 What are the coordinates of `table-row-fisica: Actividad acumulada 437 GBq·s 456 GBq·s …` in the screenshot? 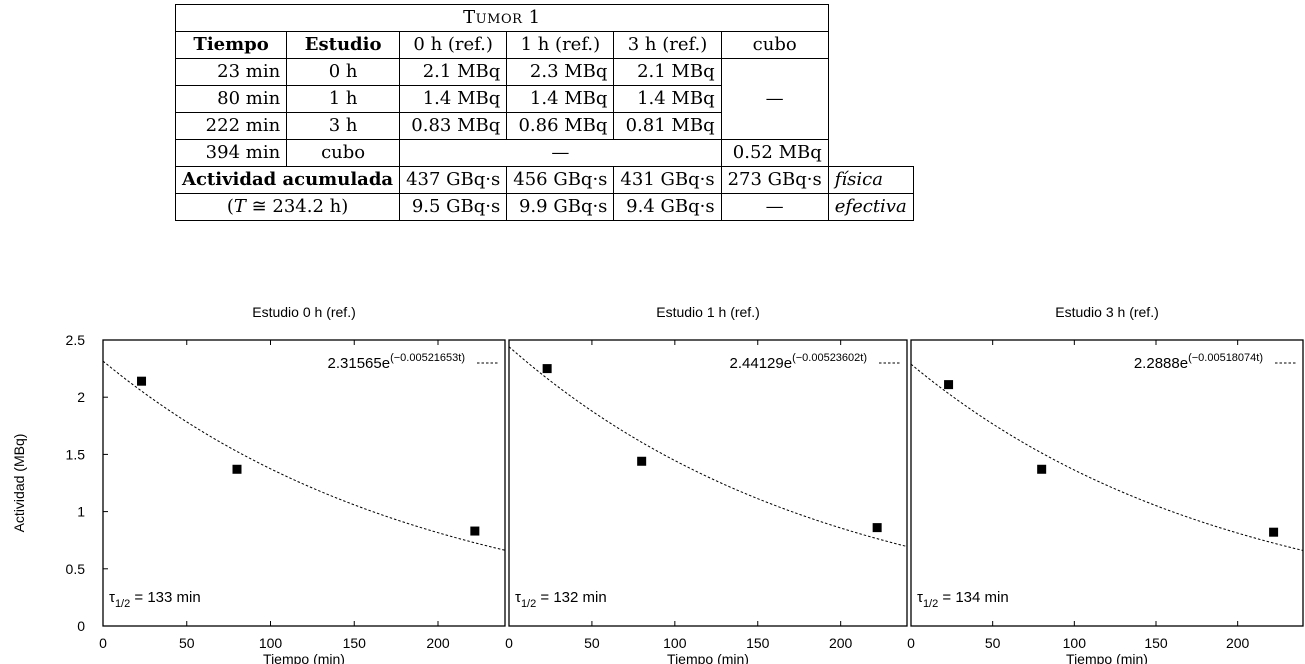 It's located at (544, 180).